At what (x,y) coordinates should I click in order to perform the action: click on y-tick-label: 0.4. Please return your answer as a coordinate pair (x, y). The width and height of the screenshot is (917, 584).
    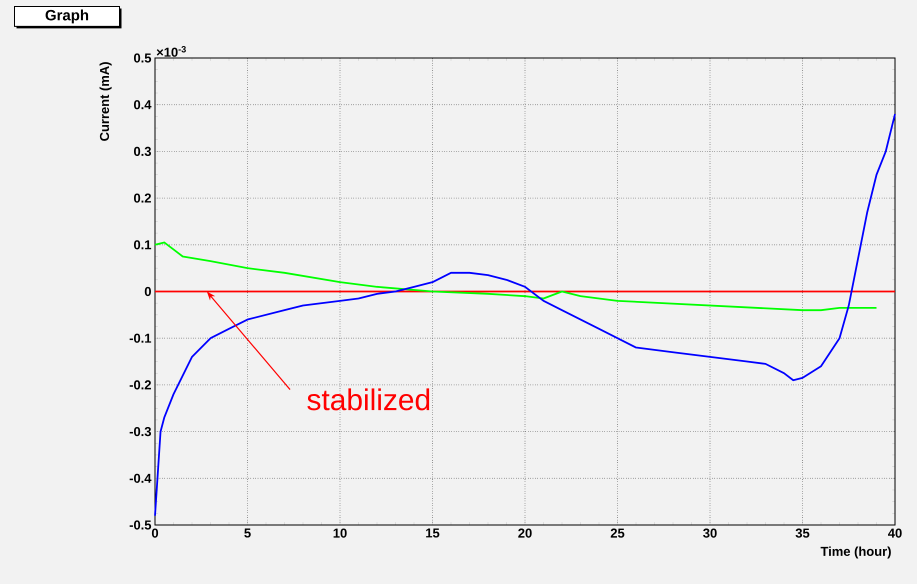
    Looking at the image, I should click on (143, 105).